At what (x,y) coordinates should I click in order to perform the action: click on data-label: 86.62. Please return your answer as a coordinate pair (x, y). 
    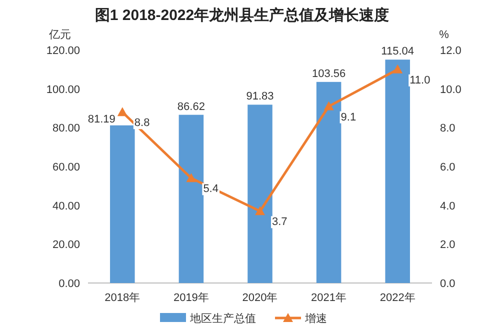
    Looking at the image, I should click on (191, 106).